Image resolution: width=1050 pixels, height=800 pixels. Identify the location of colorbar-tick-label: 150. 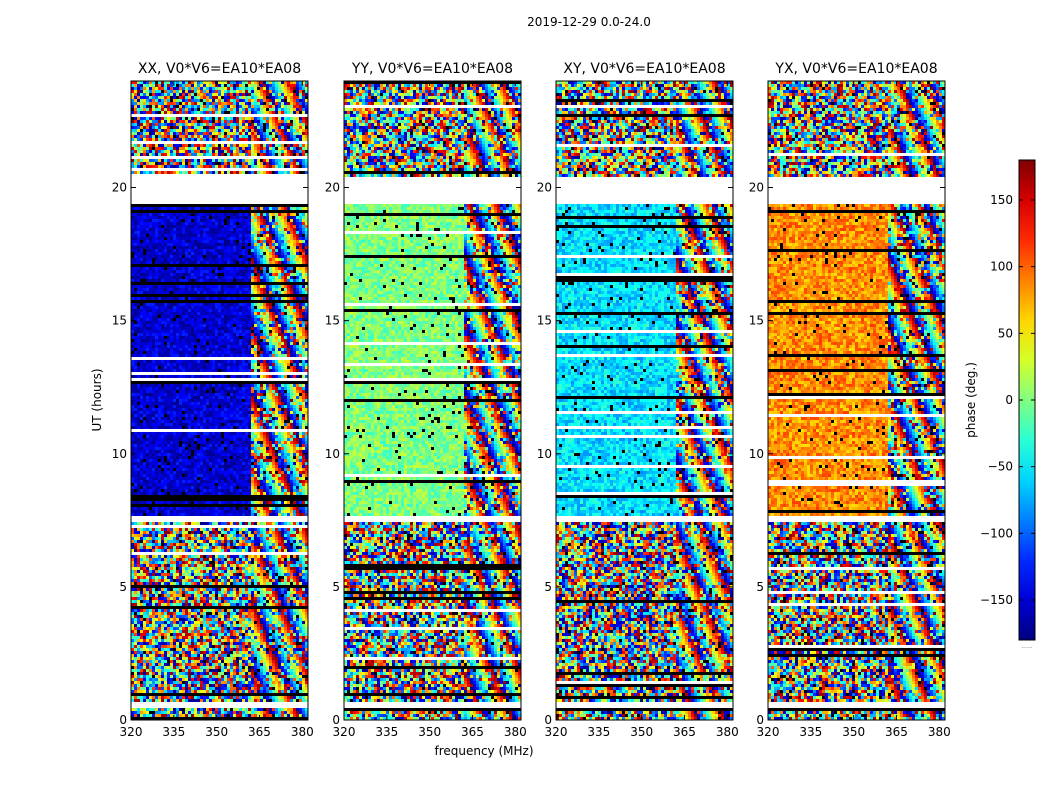
(1001, 200).